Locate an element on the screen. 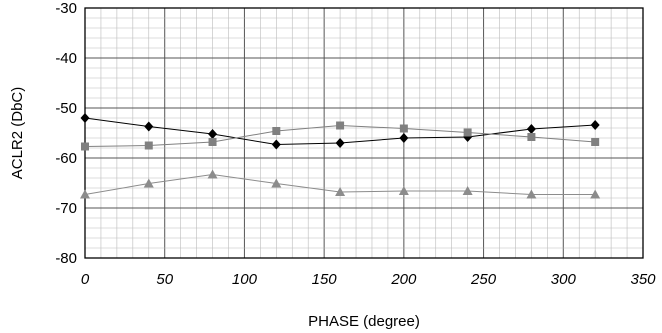 The height and width of the screenshot is (333, 662). y-axis-label: ACLR2 (DbC) is located at coordinates (17, 133).